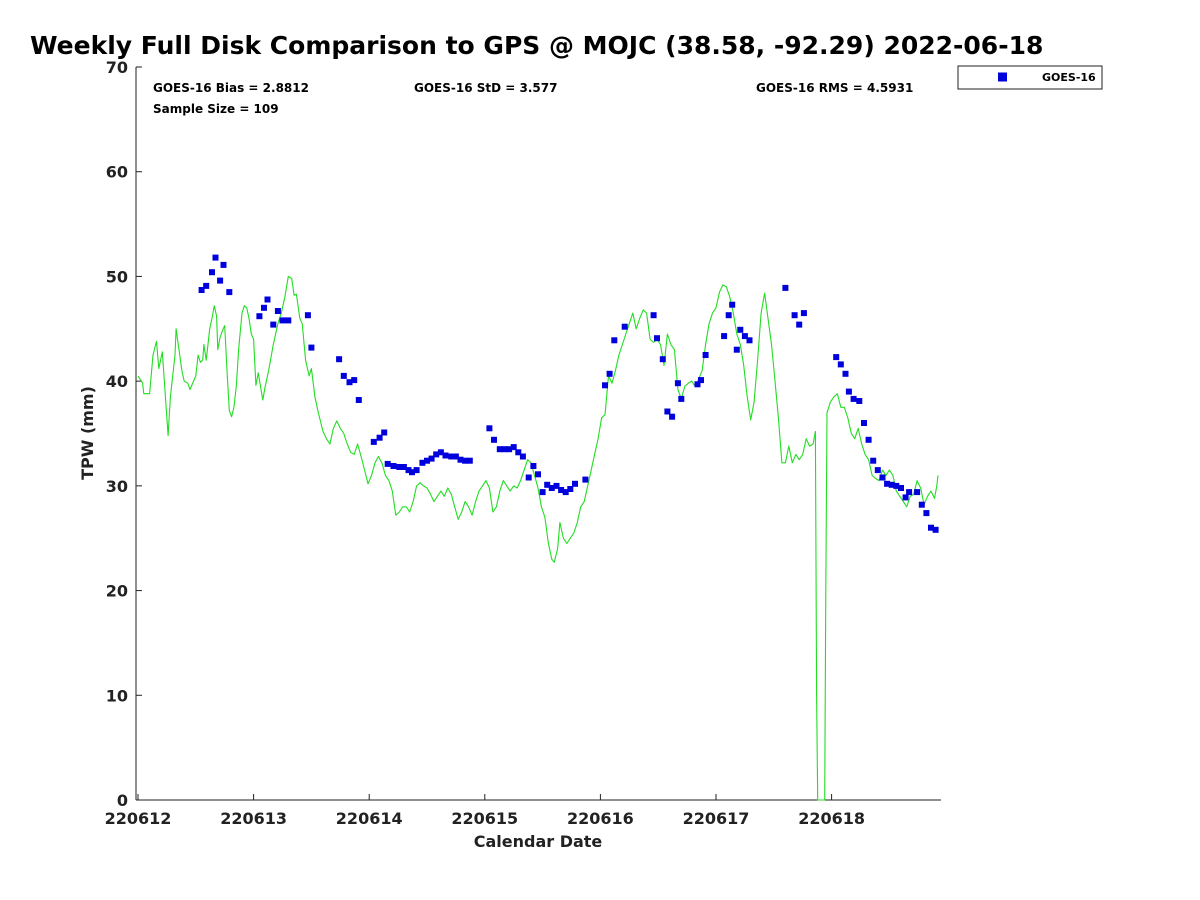 The width and height of the screenshot is (1200, 900). What do you see at coordinates (117, 67) in the screenshot?
I see `y-tick-label: 70` at bounding box center [117, 67].